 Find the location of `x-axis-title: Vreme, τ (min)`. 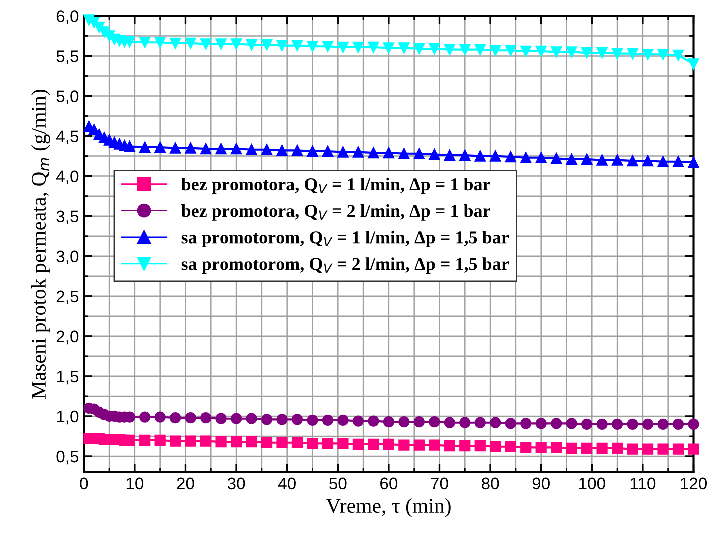

x-axis-title: Vreme, τ (min) is located at coordinates (388, 508).